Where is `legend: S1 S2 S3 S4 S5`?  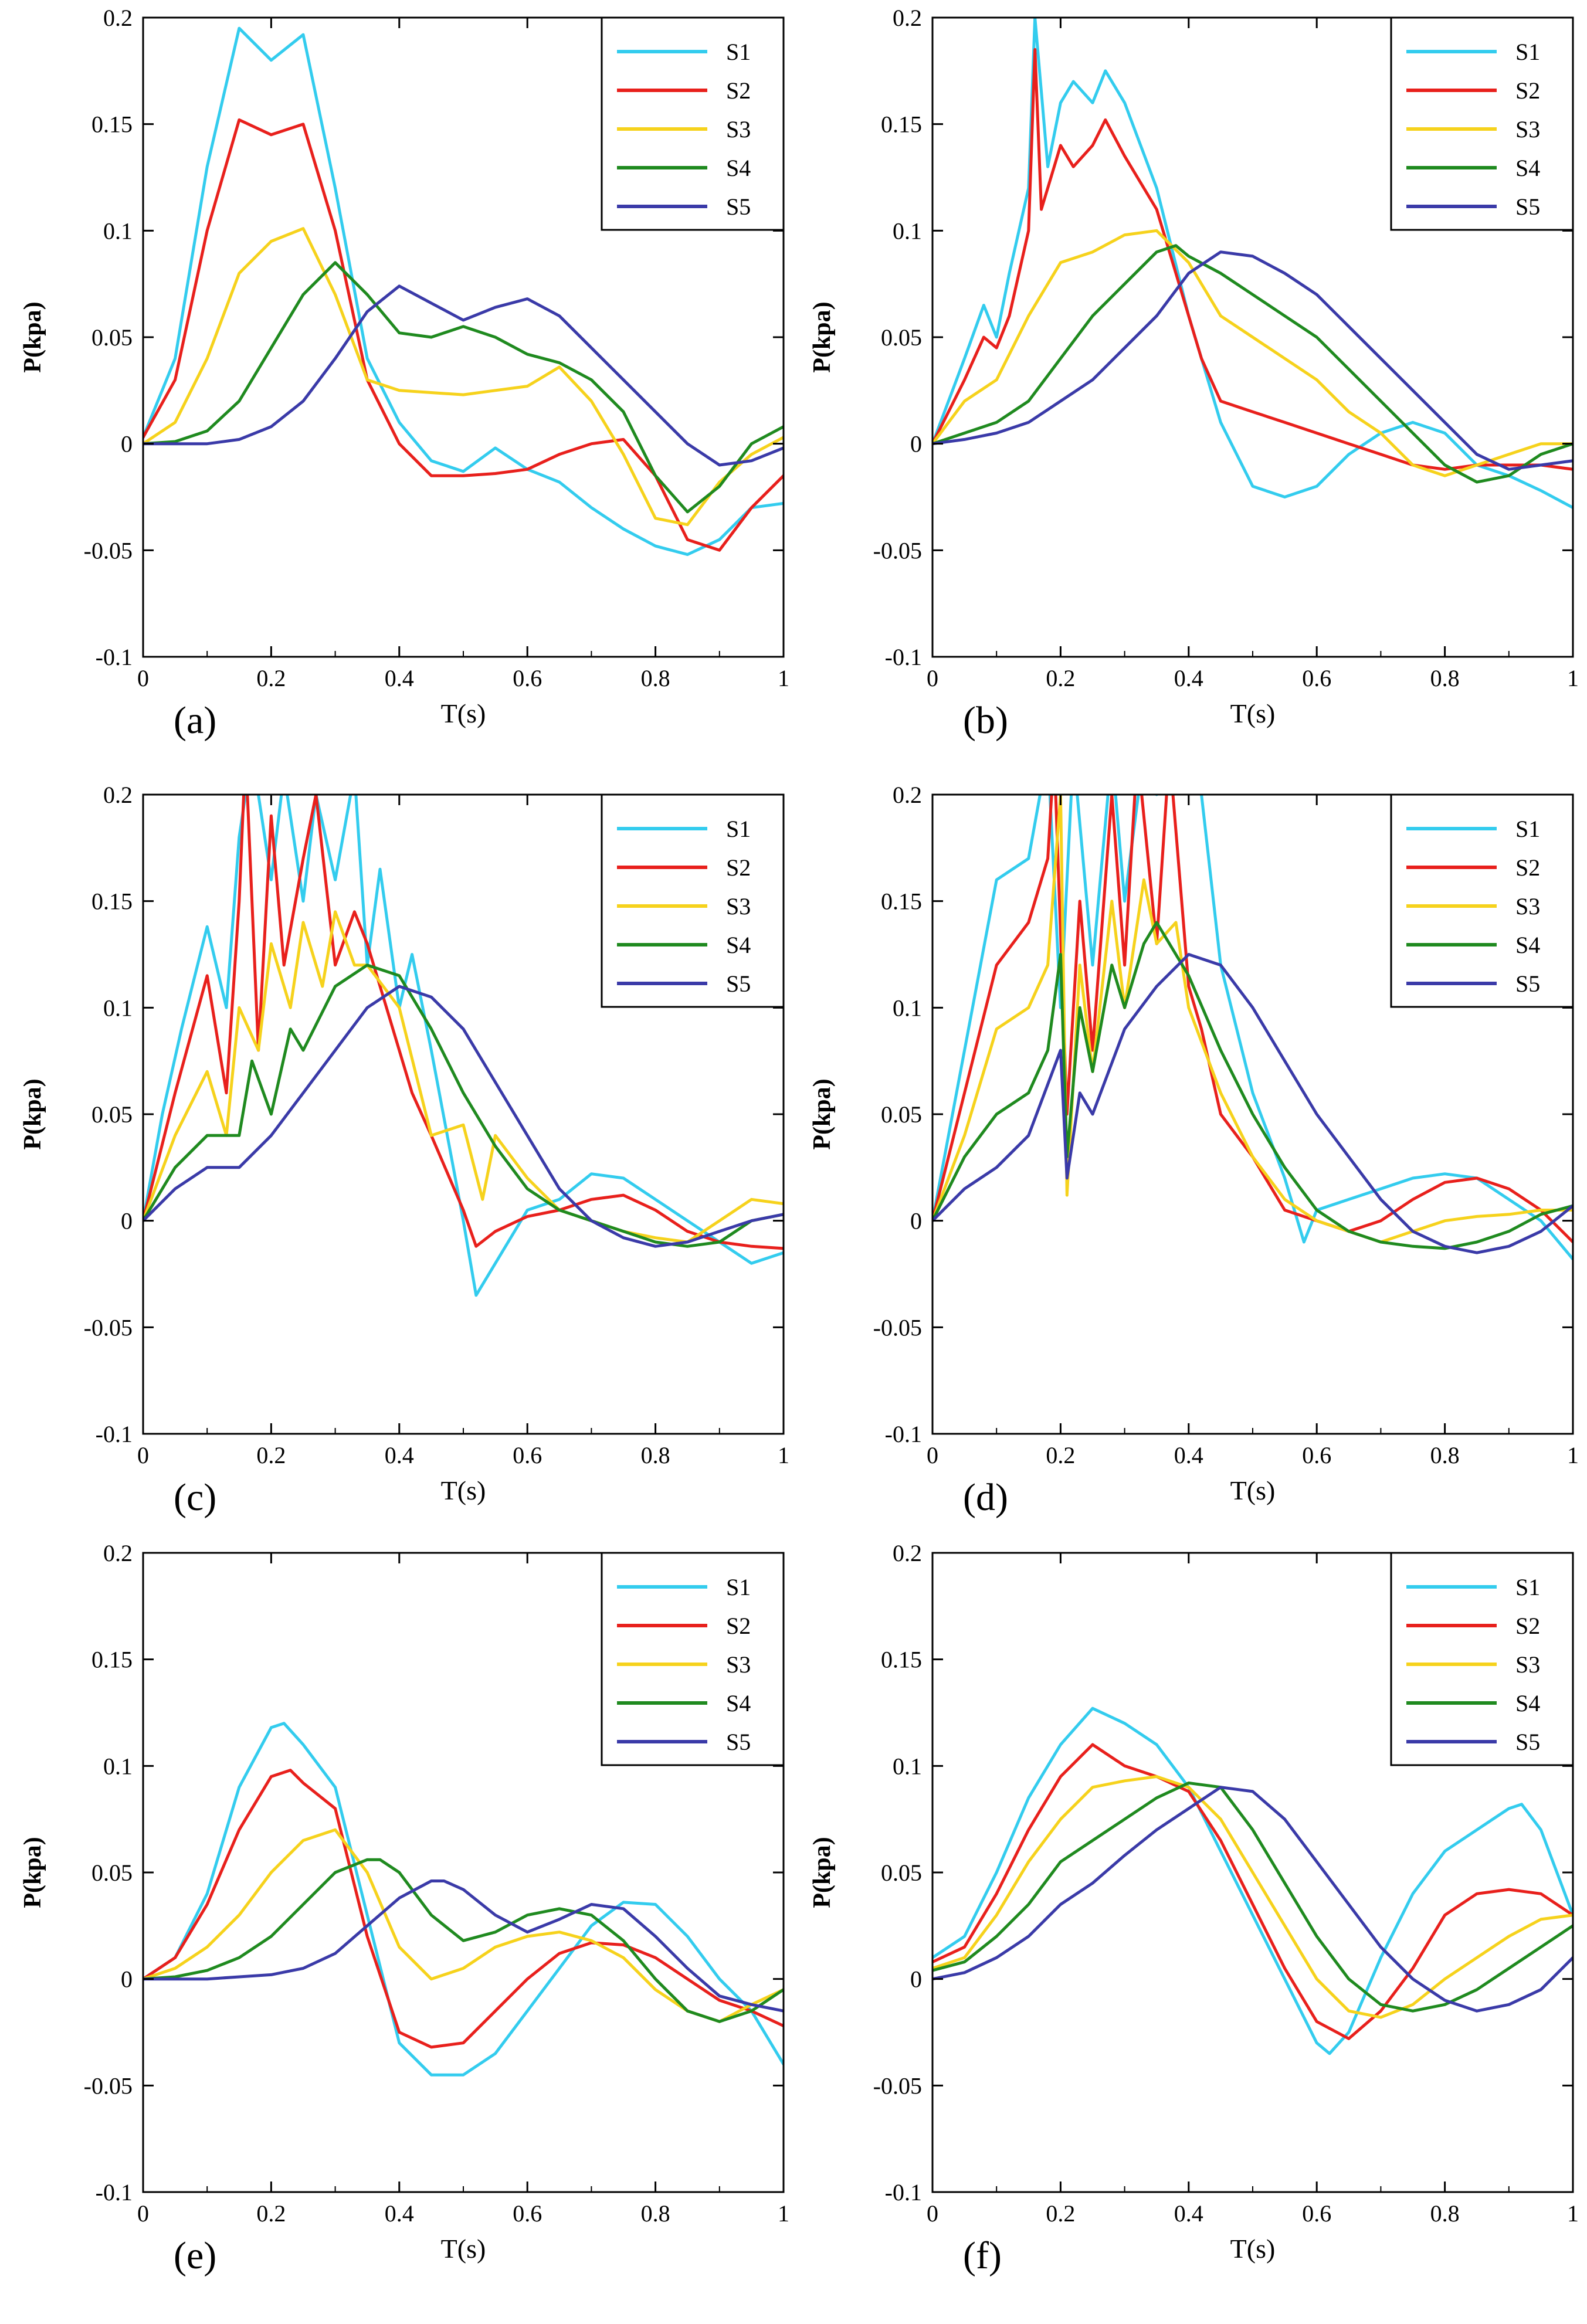
legend: S1 S2 S3 S4 S5 is located at coordinates (693, 123).